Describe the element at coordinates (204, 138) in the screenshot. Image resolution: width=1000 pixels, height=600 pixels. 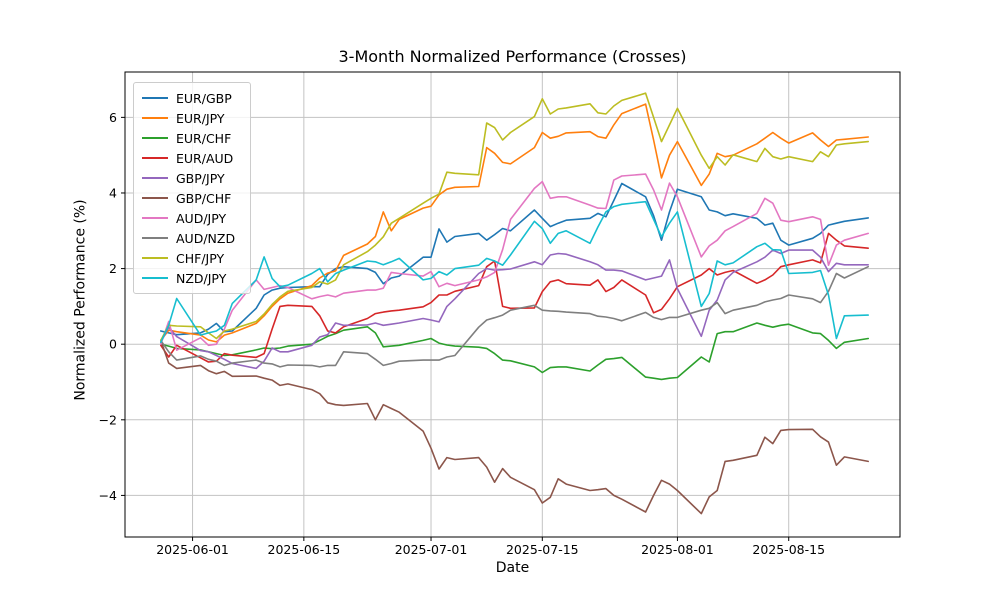
I see `legend-label: EUR/CHF` at that location.